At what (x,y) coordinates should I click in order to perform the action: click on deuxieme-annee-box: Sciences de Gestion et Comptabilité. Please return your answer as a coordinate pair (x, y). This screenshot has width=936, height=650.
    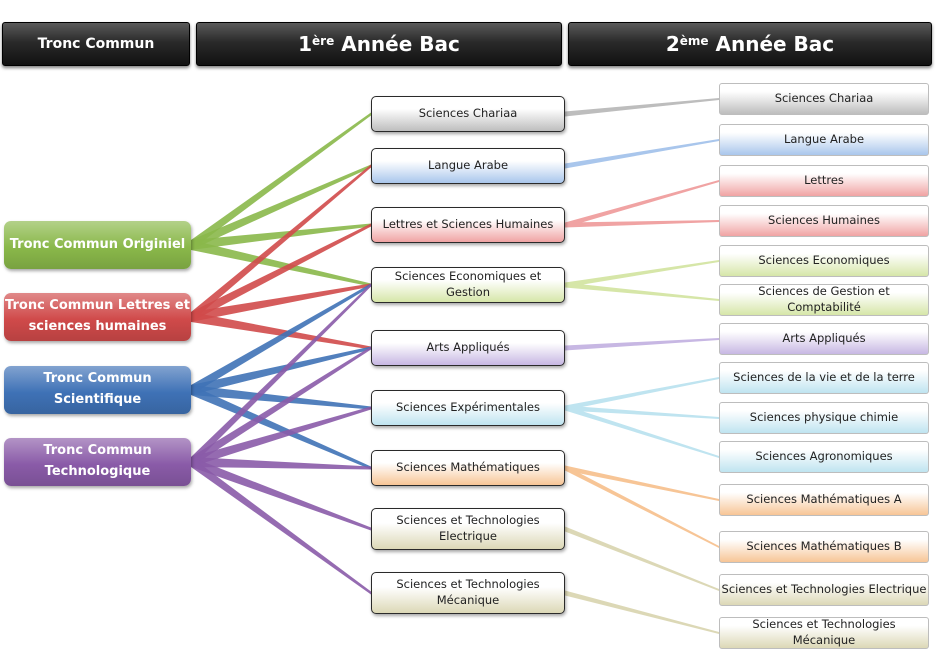
    Looking at the image, I should click on (824, 300).